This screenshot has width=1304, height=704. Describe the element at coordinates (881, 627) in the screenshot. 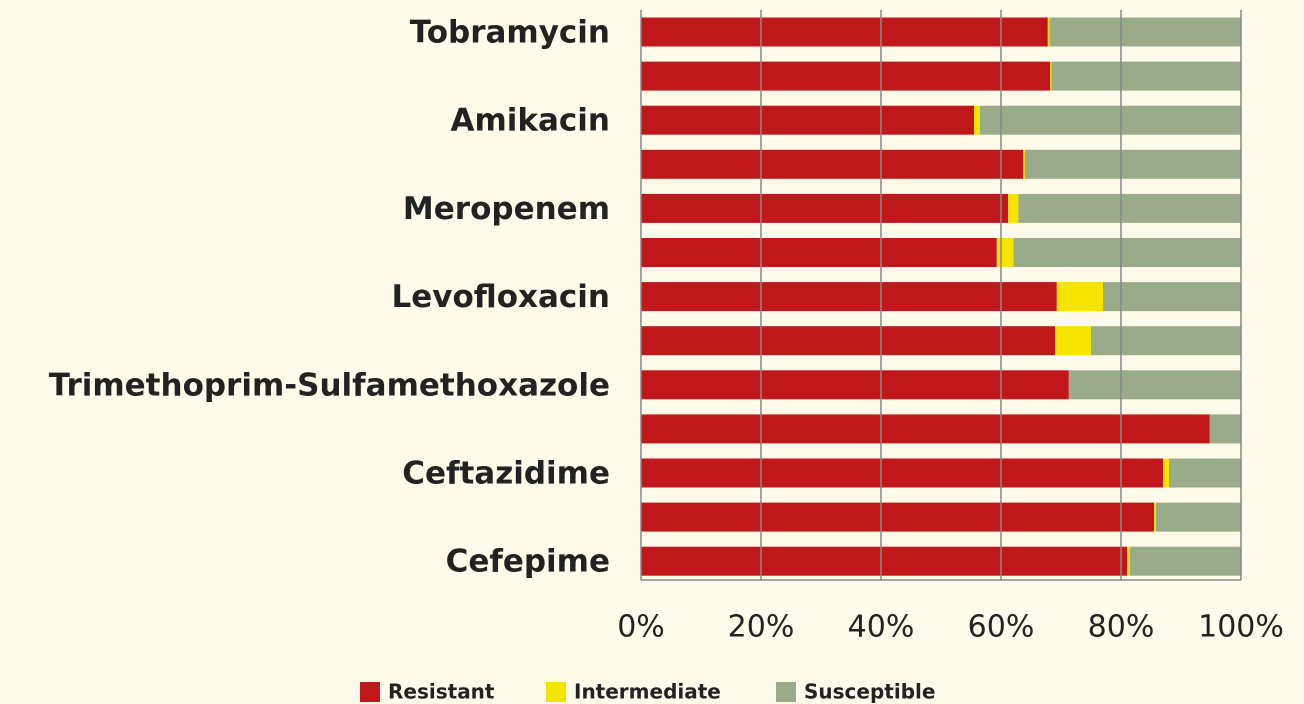

I see `x-tick-label: 40%` at that location.